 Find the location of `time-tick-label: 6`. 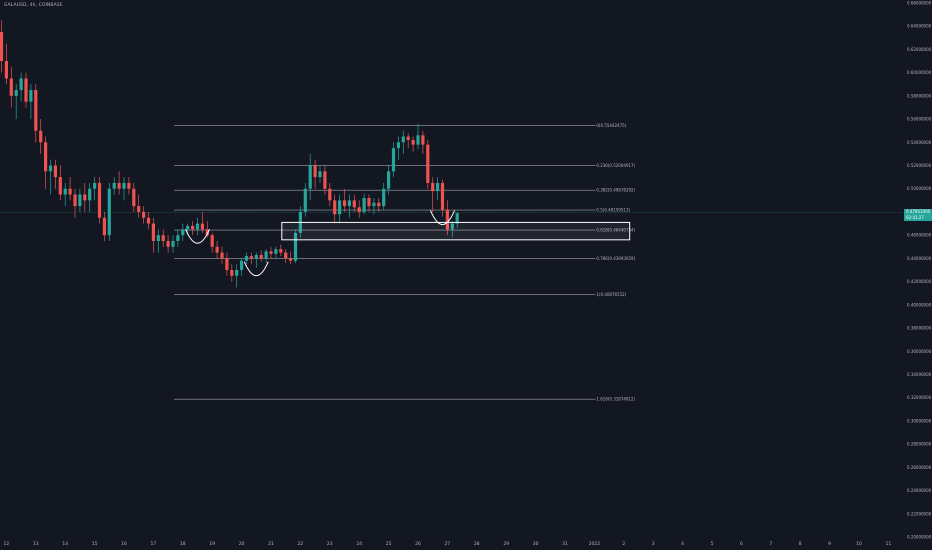

time-tick-label: 6 is located at coordinates (741, 544).